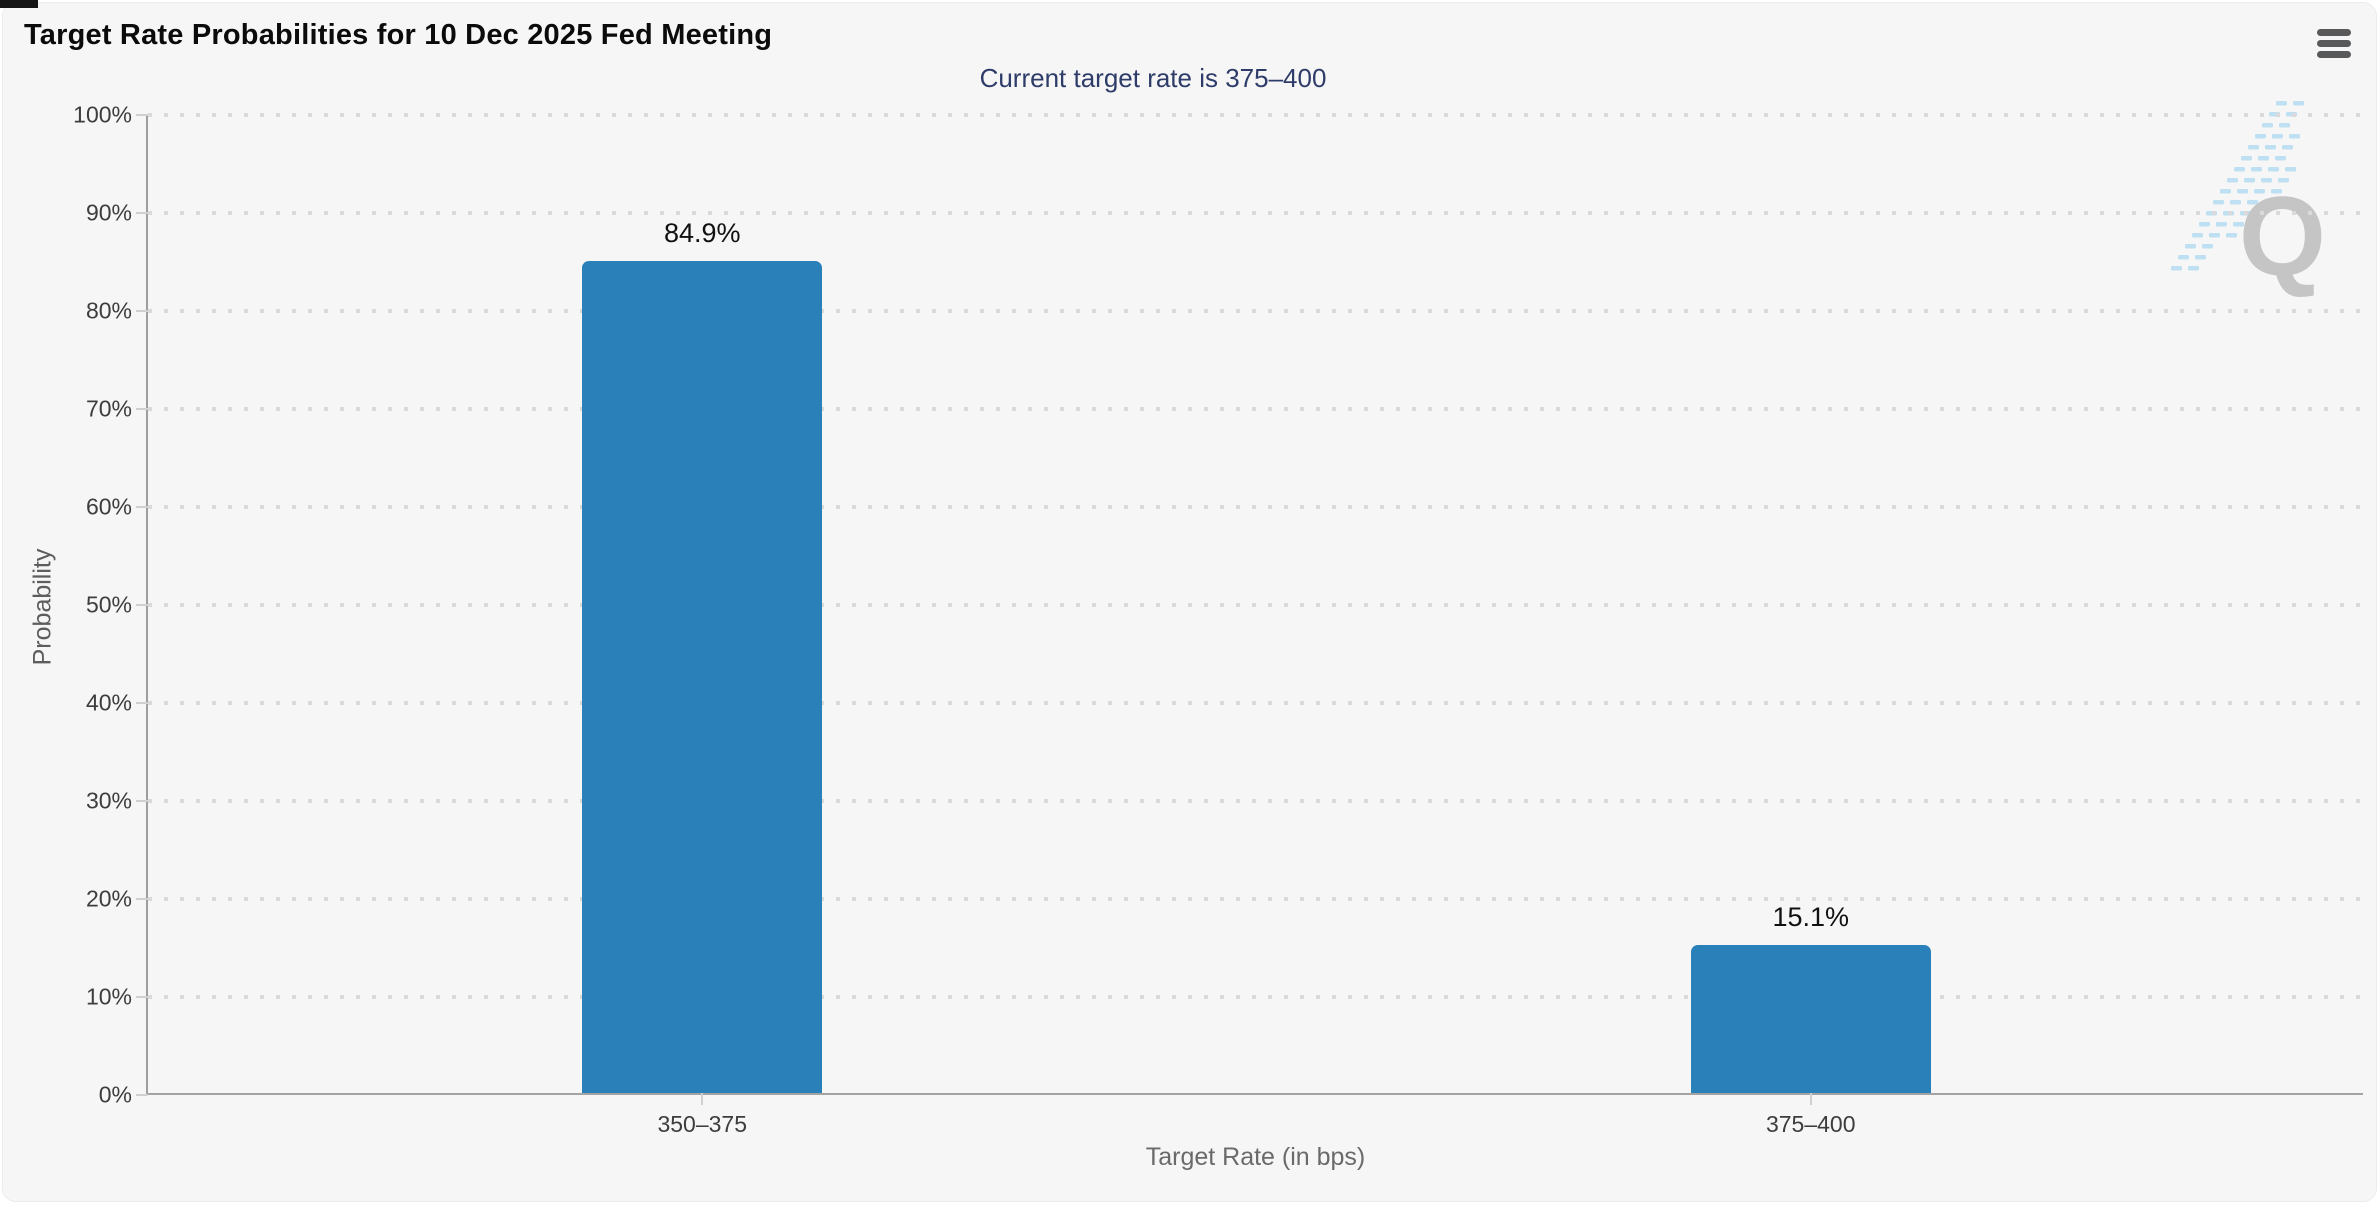 This screenshot has width=2380, height=1212. I want to click on y-axis-tick-label: 30%, so click(108, 800).